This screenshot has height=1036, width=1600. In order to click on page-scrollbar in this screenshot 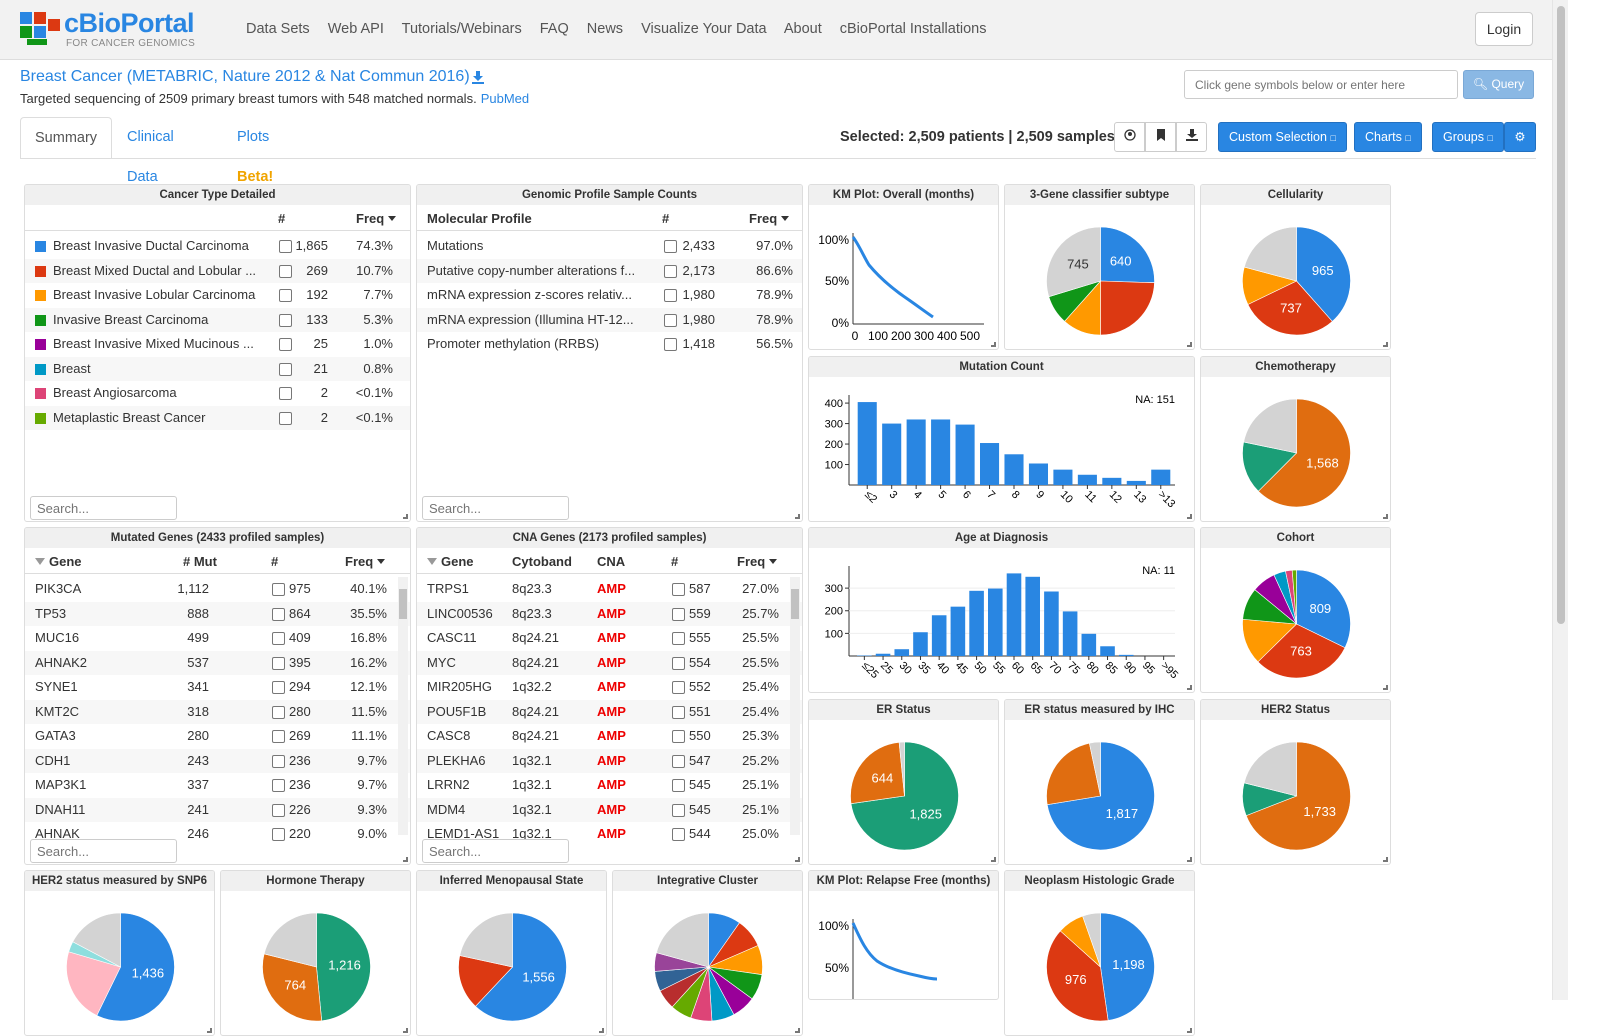, I will do `click(1560, 500)`.